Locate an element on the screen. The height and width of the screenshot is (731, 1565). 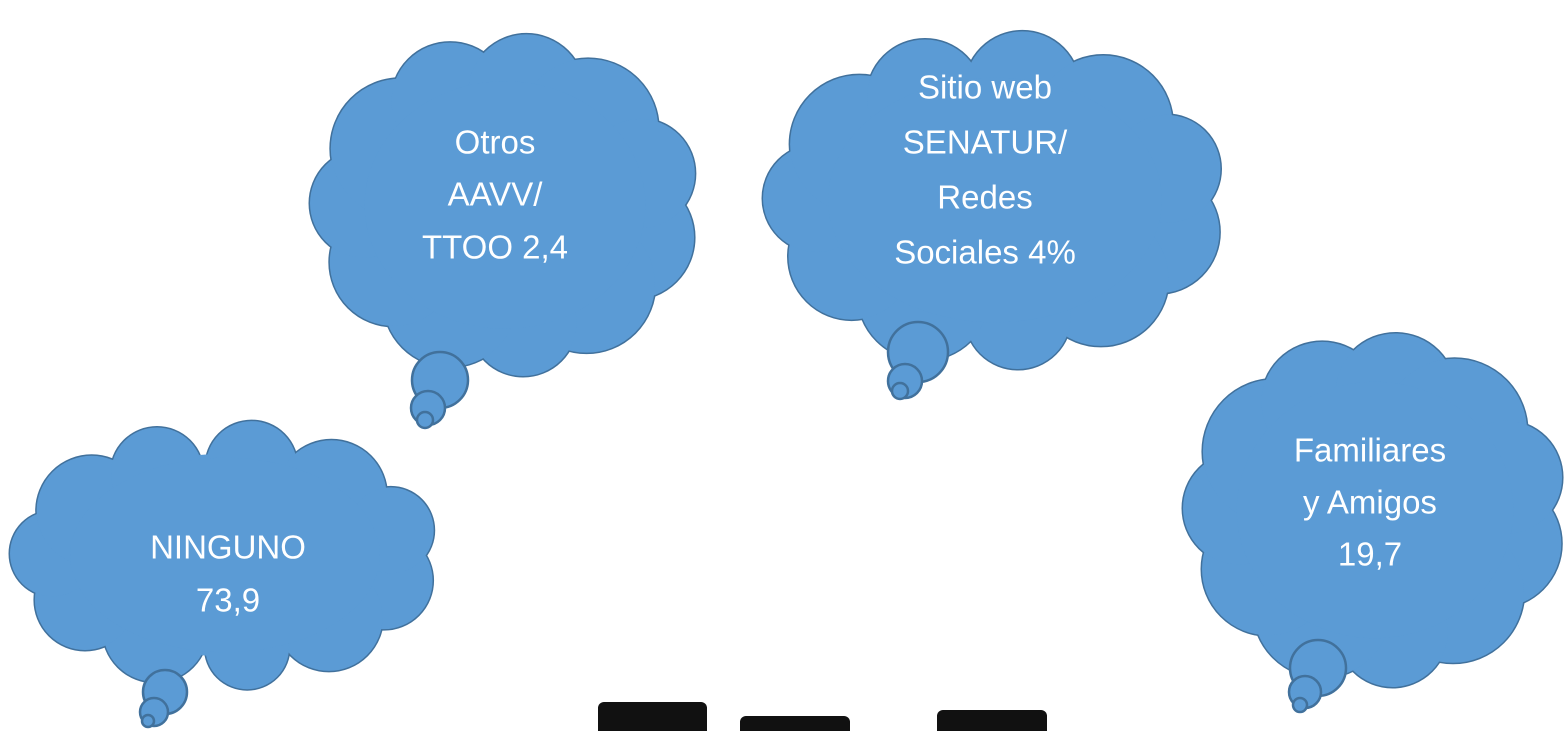
callout-text: Sociales 4% is located at coordinates (985, 252).